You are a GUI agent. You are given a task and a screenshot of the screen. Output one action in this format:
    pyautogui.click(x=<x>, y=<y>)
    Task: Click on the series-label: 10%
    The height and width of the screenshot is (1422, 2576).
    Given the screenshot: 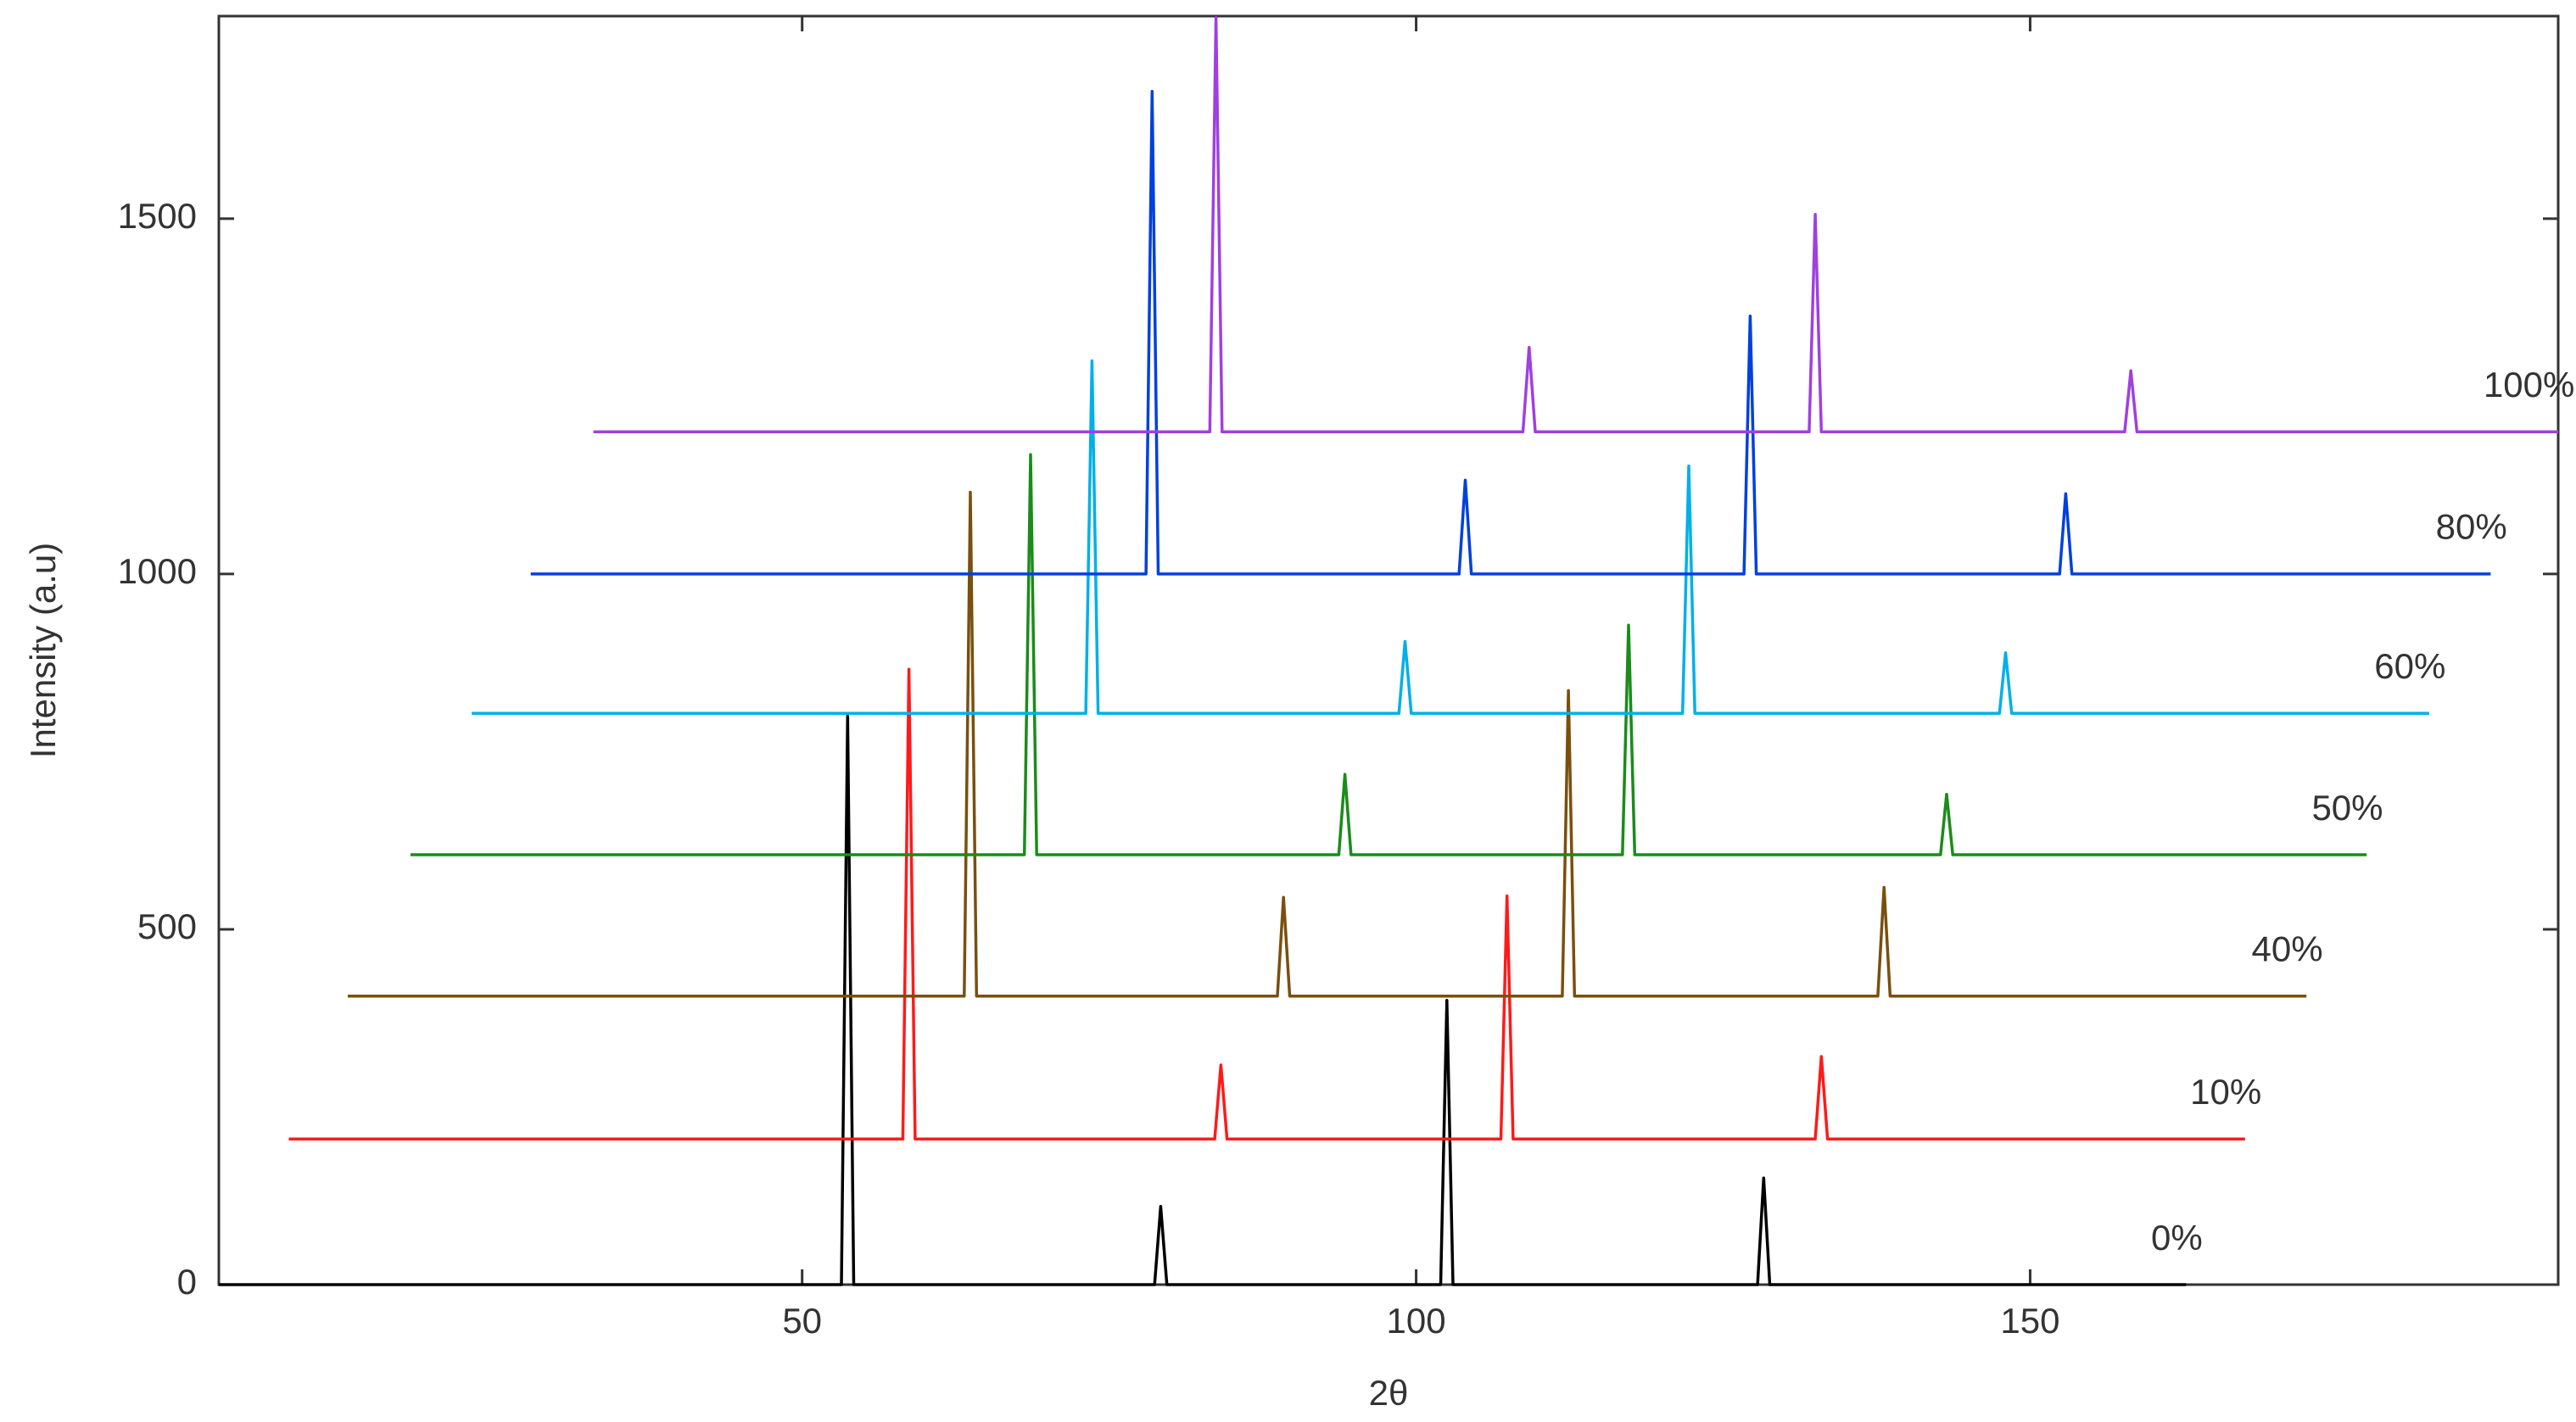 What is the action you would take?
    pyautogui.click(x=2225, y=1092)
    